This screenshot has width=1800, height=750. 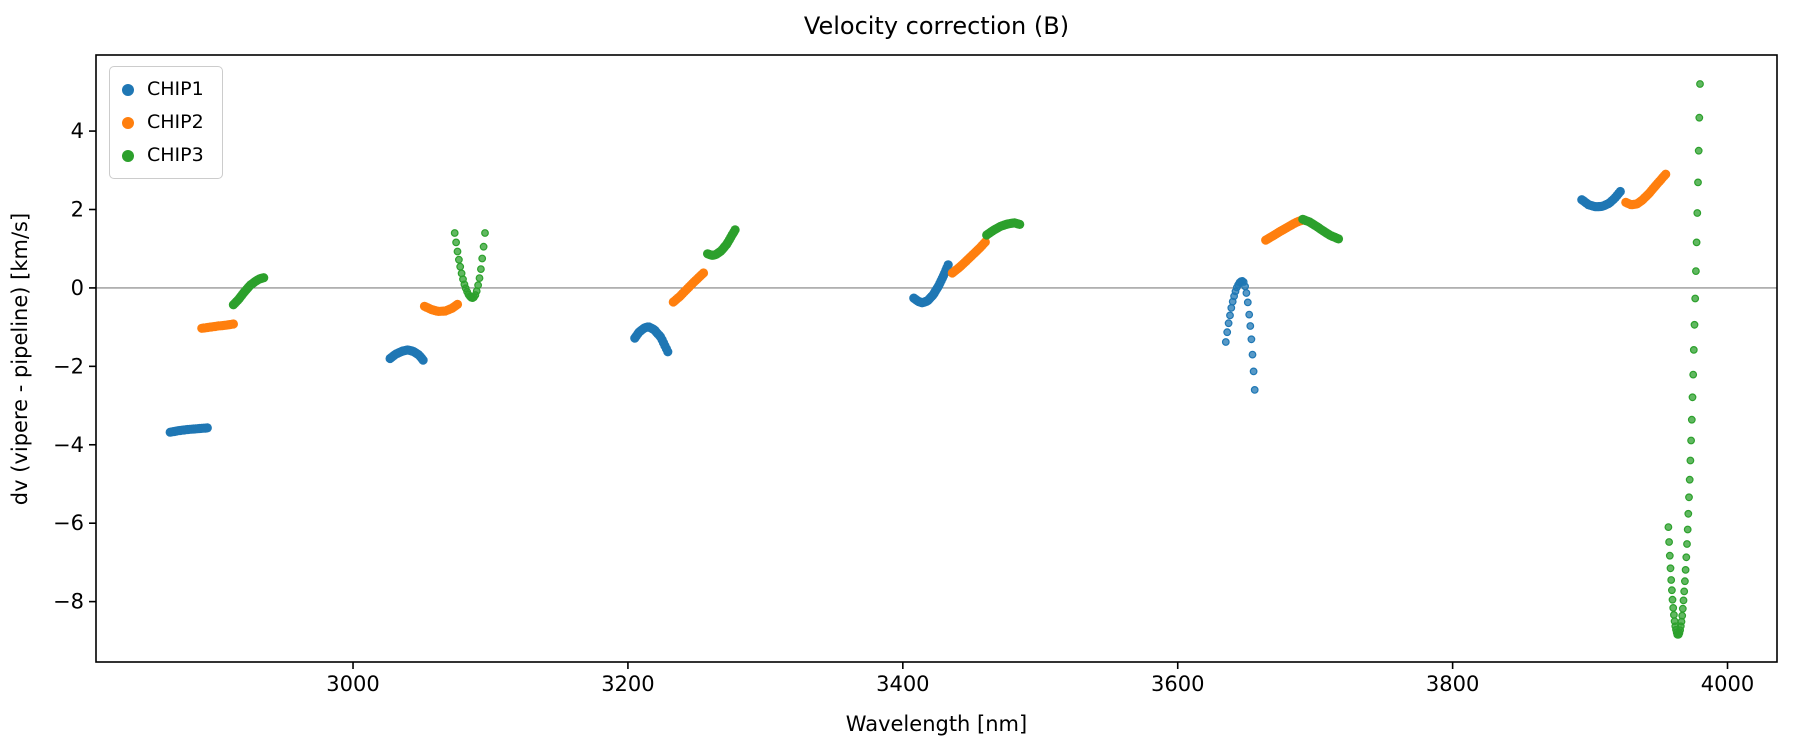 I want to click on legend-entry-chip2: CHIP2, so click(x=163, y=122).